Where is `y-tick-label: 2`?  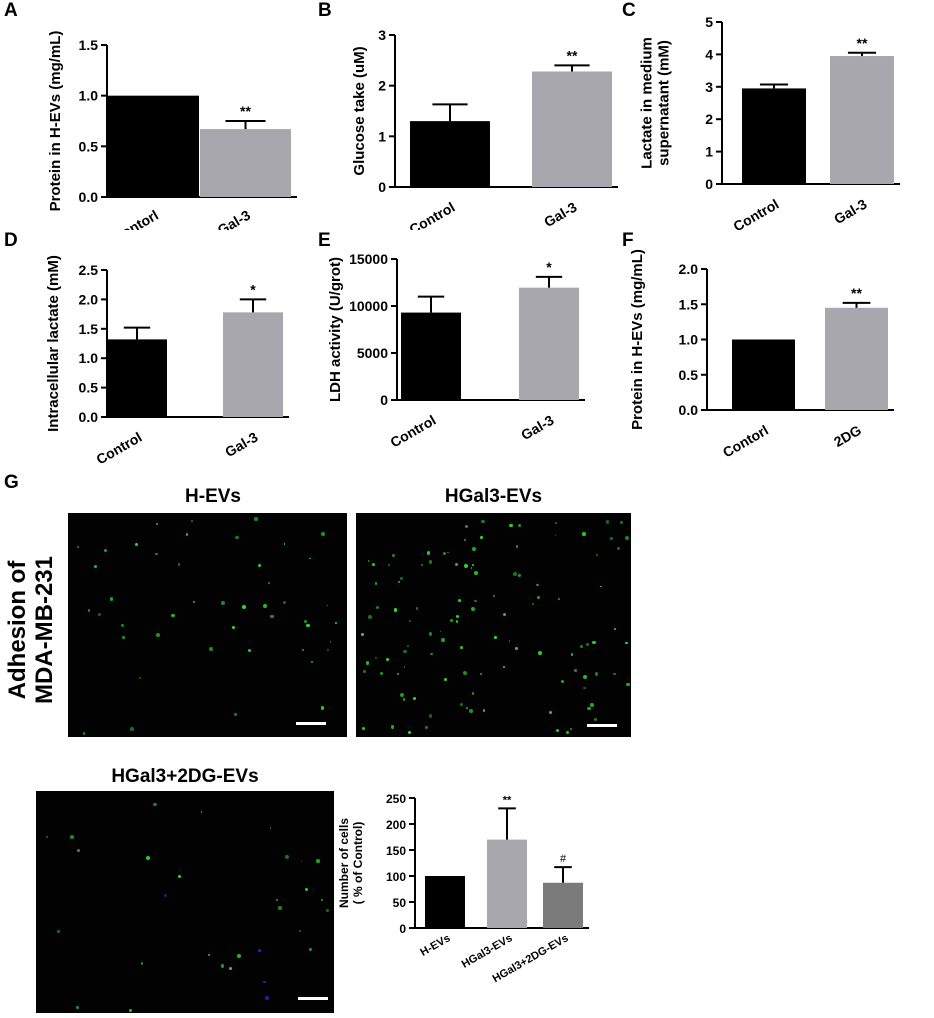 y-tick-label: 2 is located at coordinates (709, 119).